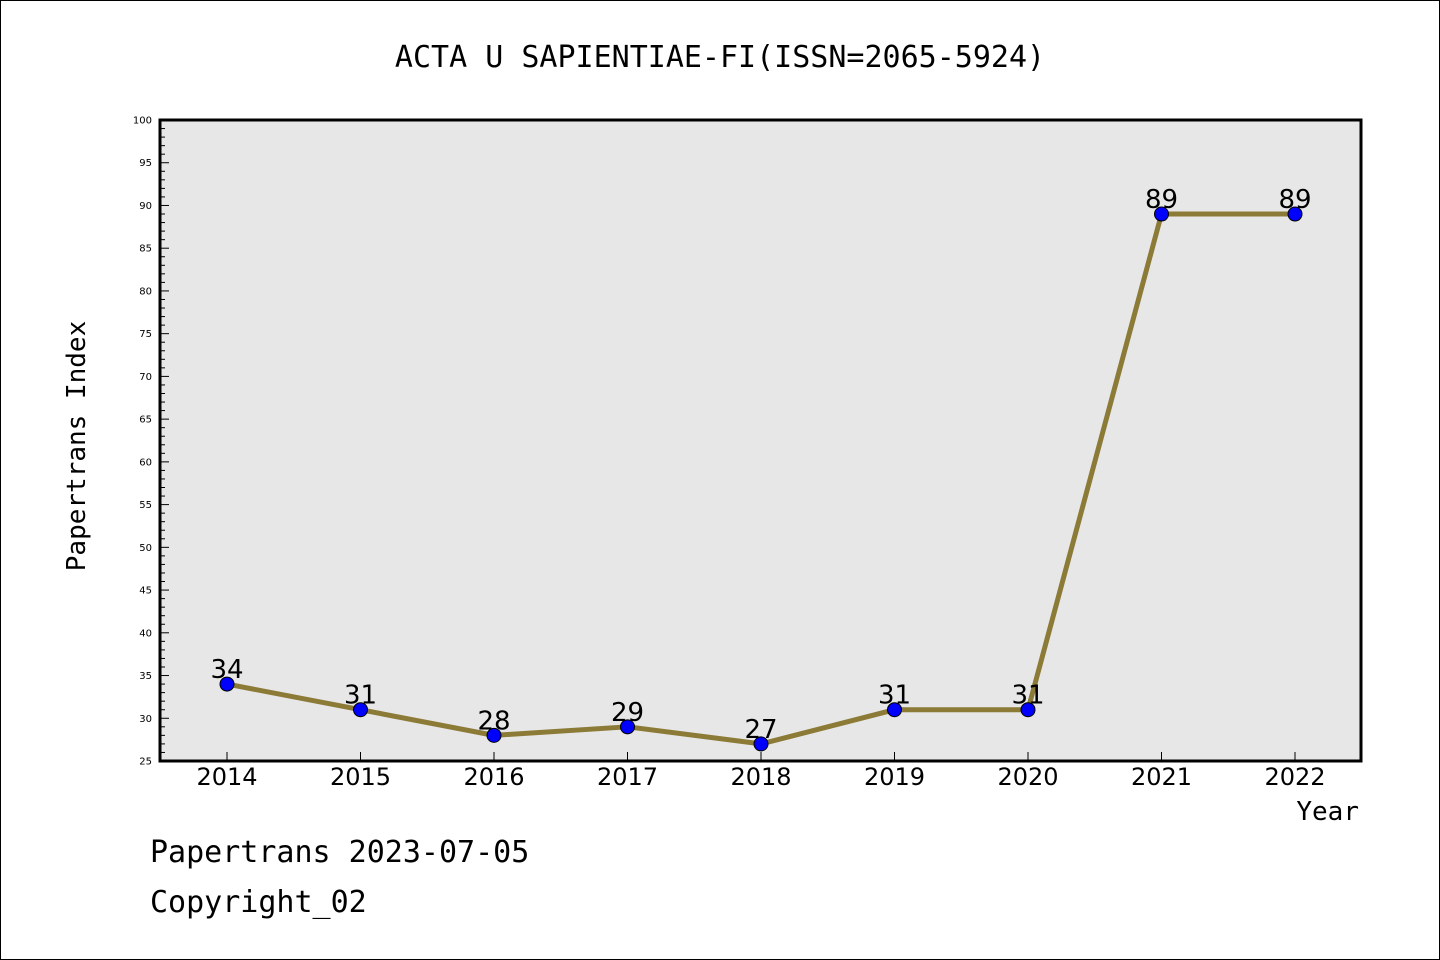 The width and height of the screenshot is (1440, 960). Describe the element at coordinates (627, 777) in the screenshot. I see `x-tick-label: 2017` at that location.